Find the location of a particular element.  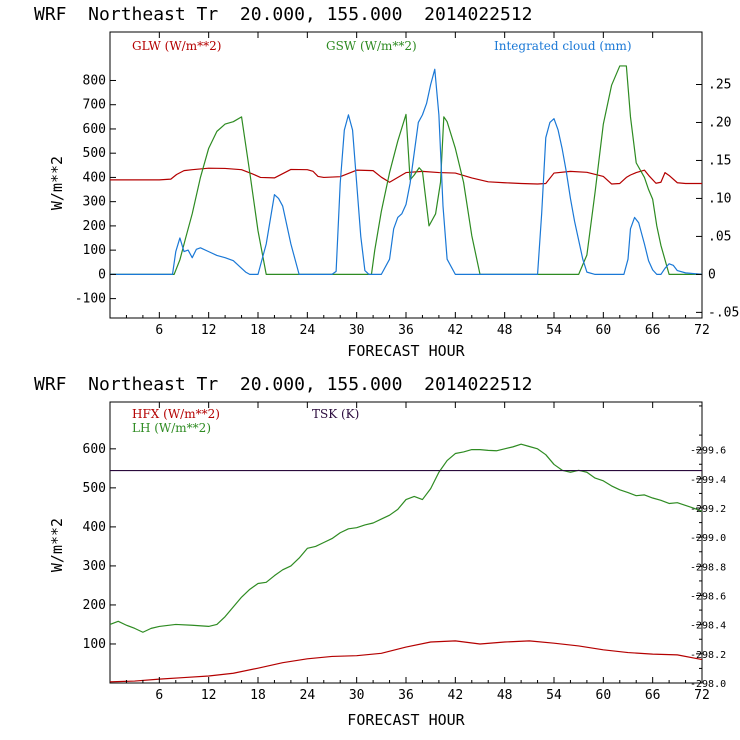

chart-1-x-tick-label: 6 is located at coordinates (159, 330).